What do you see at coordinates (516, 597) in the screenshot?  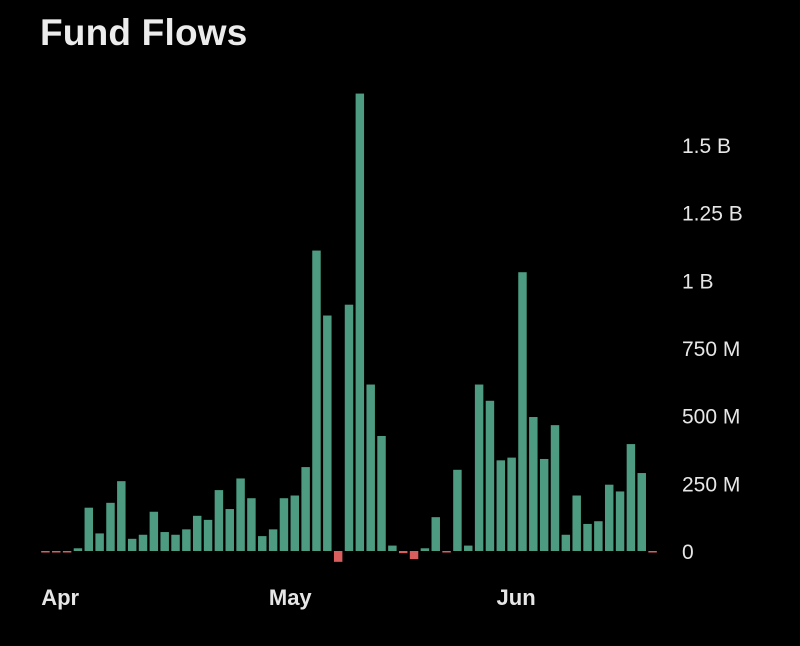 I see `x-tick-label: Jun` at bounding box center [516, 597].